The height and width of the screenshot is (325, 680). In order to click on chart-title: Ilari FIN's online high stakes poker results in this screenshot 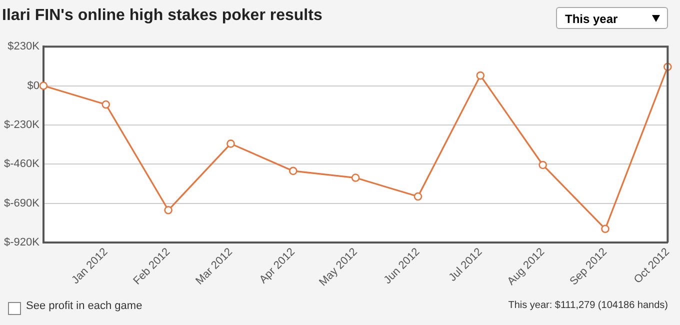, I will do `click(162, 16)`.